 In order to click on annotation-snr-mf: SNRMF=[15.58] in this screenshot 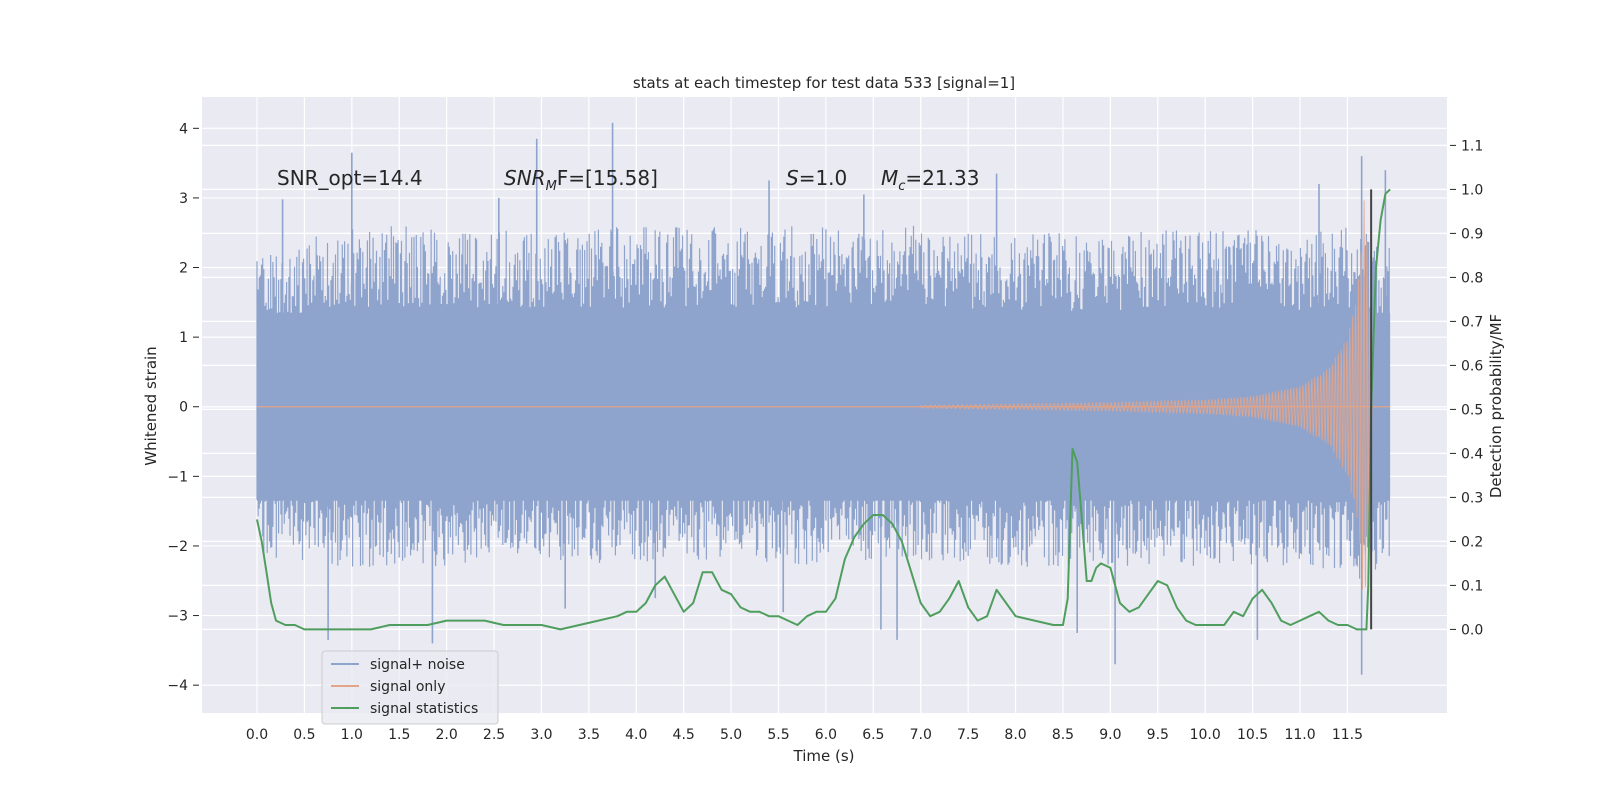, I will do `click(581, 180)`.